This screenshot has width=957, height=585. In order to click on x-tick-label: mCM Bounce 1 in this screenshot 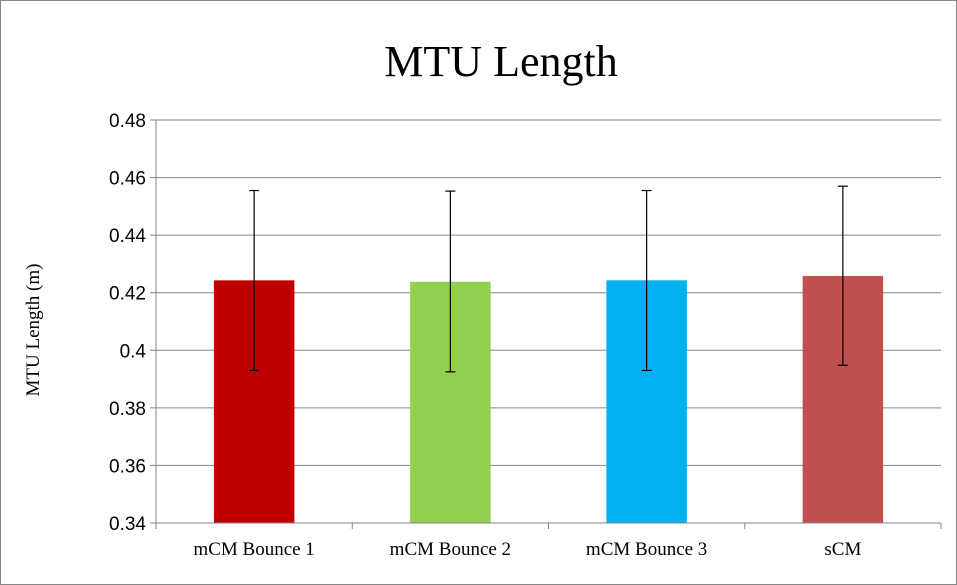, I will do `click(253, 549)`.